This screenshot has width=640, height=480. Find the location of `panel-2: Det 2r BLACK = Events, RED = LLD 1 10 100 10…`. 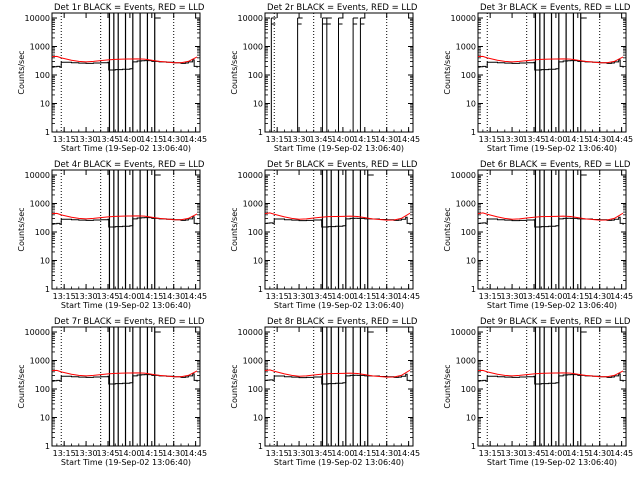

panel-2: Det 2r BLACK = Events, RED = LLD 1 10 100 10… is located at coordinates (325, 78).